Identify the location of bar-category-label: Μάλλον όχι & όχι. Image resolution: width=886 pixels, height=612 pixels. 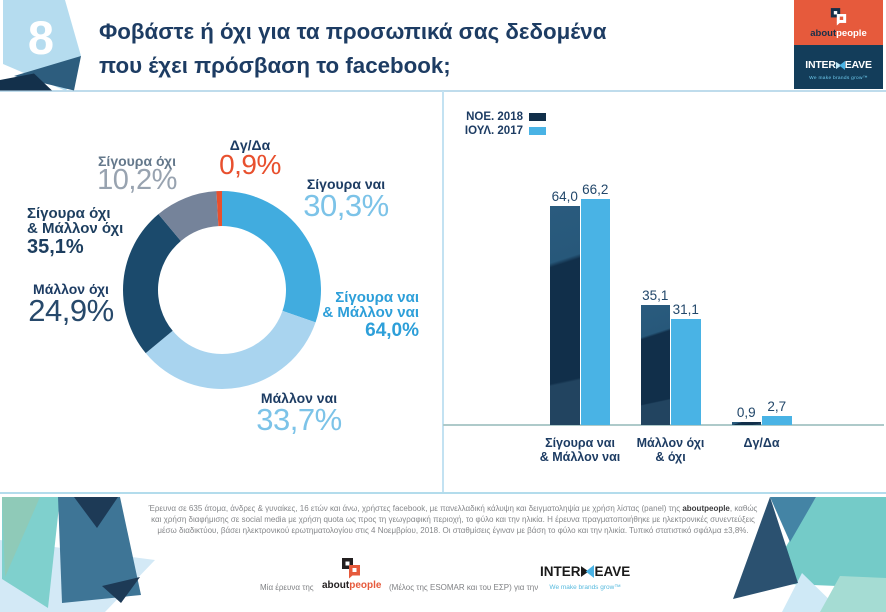
(671, 450).